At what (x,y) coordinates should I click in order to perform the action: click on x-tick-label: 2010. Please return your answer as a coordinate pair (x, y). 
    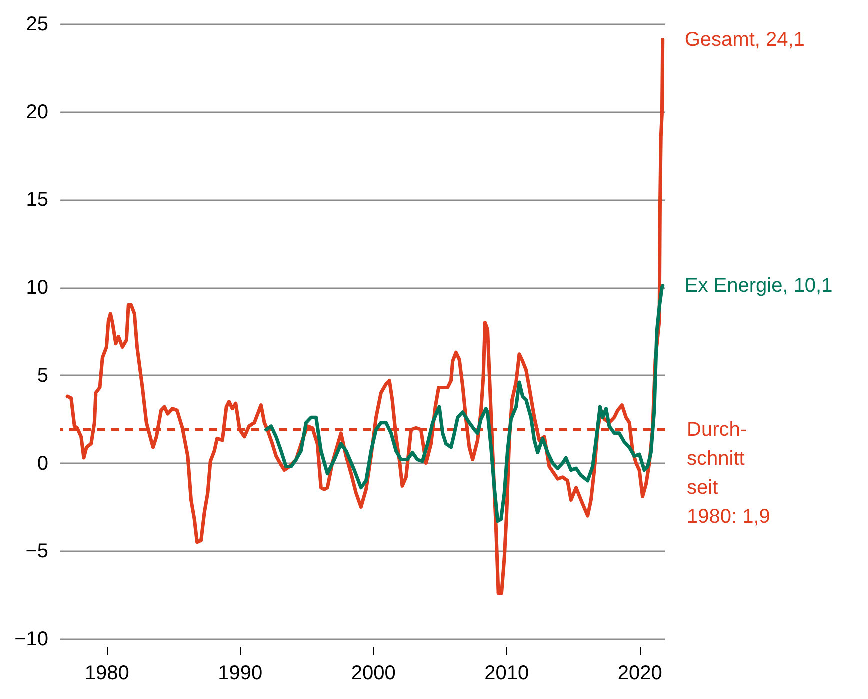
    Looking at the image, I should click on (507, 673).